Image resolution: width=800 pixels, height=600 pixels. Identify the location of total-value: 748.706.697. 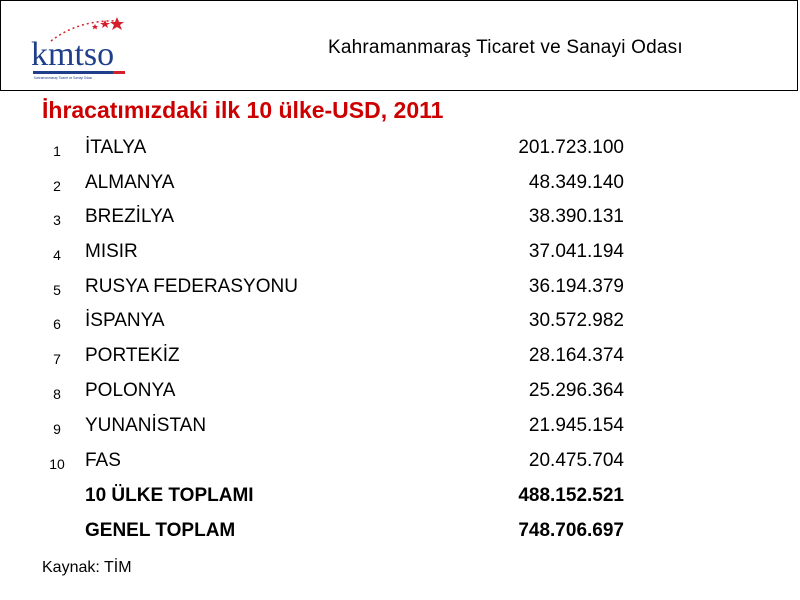
(571, 530).